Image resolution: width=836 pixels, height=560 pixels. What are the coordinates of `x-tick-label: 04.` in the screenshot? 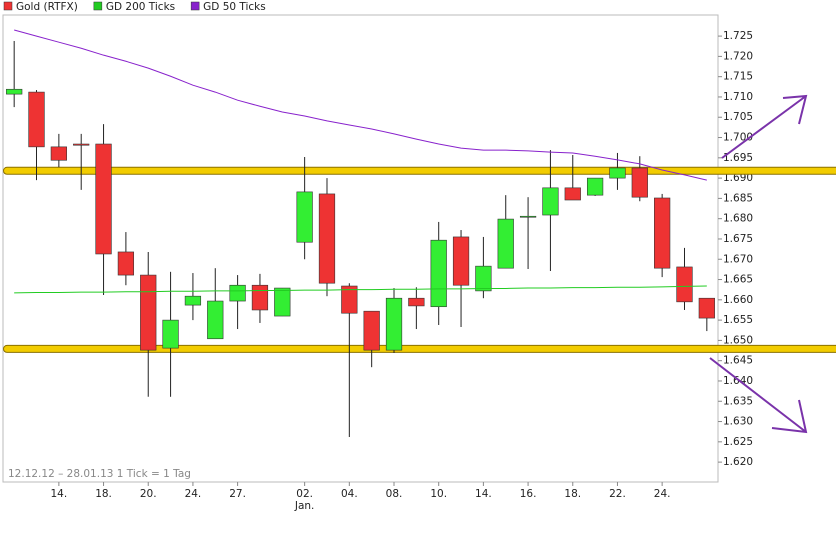 It's located at (349, 494).